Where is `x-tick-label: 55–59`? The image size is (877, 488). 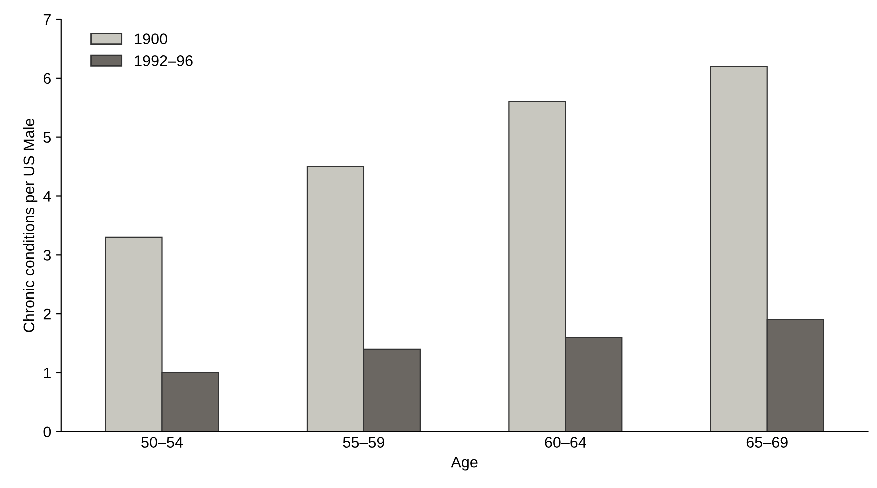 x-tick-label: 55–59 is located at coordinates (363, 442).